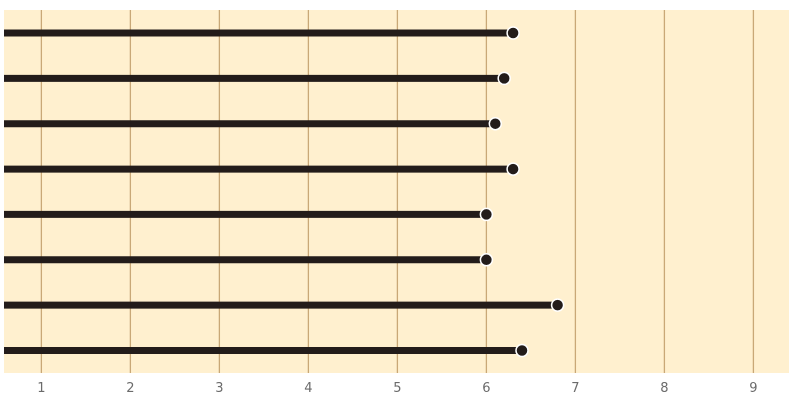 This screenshot has height=402, width=792. What do you see at coordinates (575, 388) in the screenshot?
I see `x-tick-label-7: 7` at bounding box center [575, 388].